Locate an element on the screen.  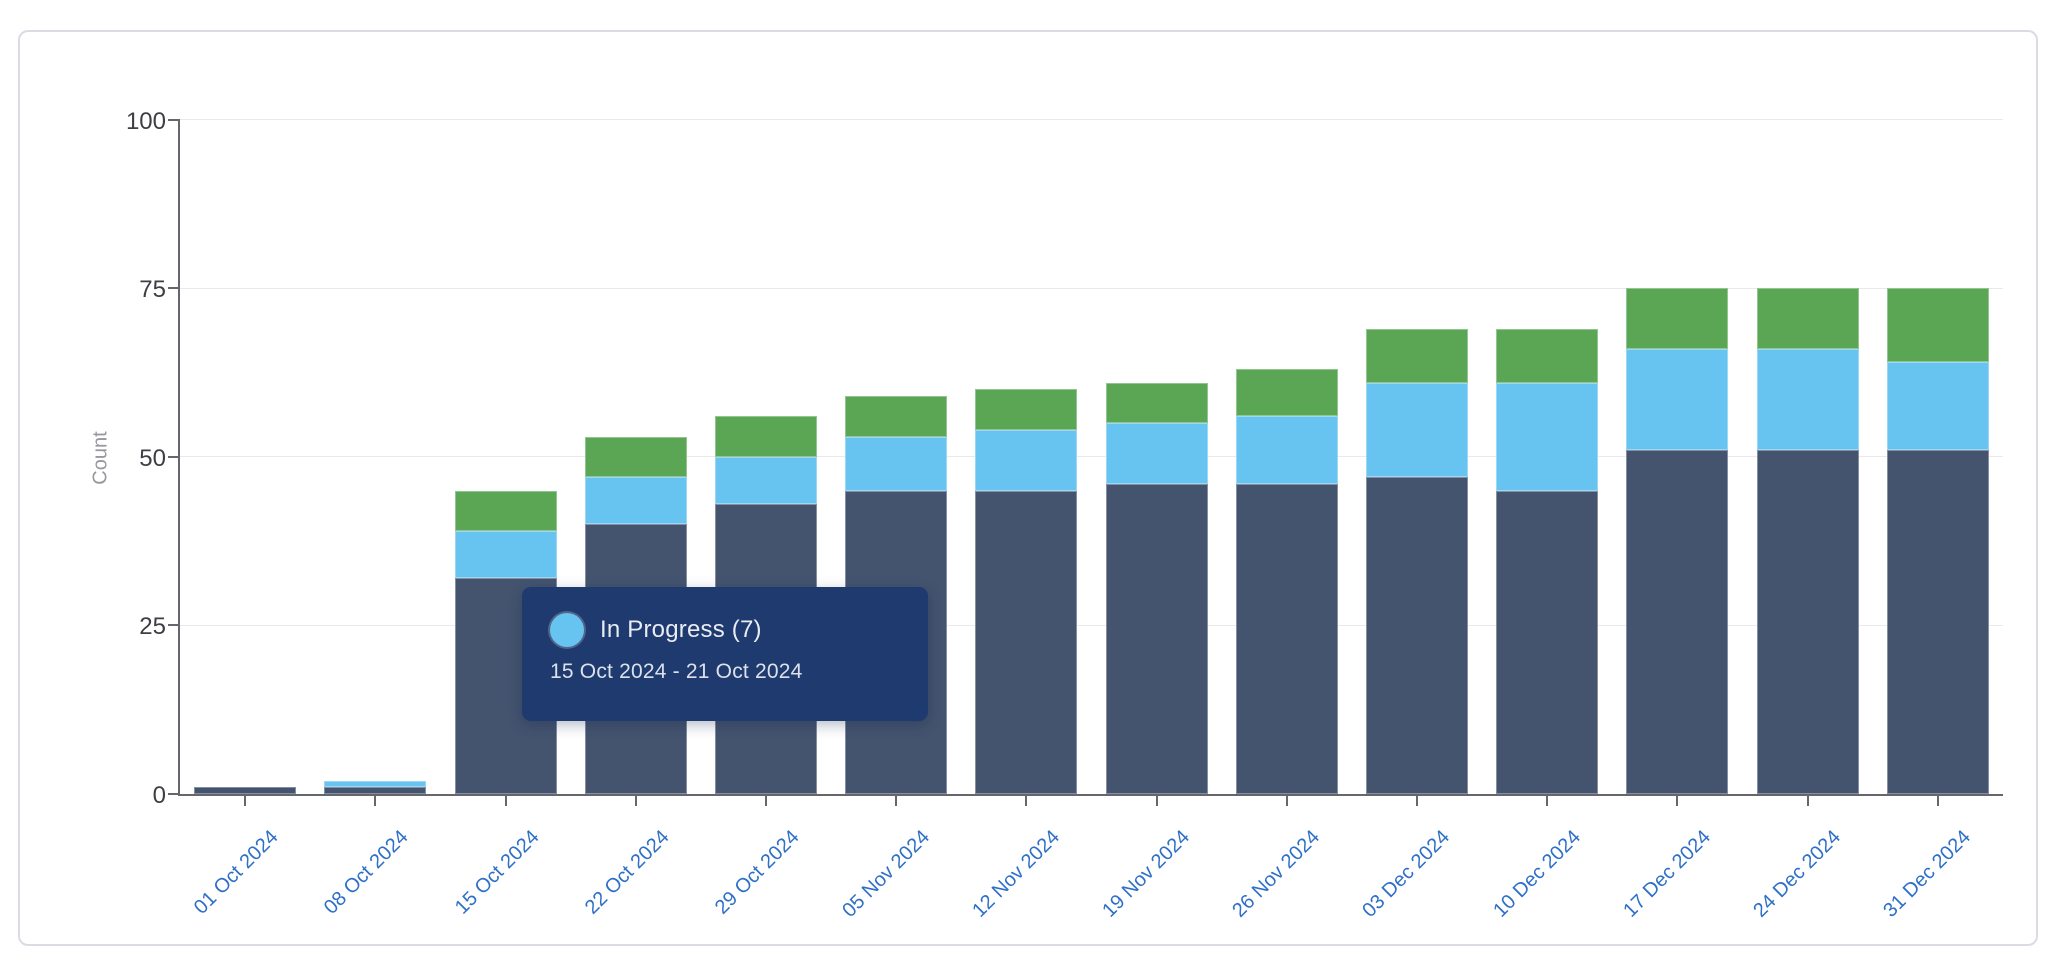
y-axis-tick-label: 50 is located at coordinates (152, 458).